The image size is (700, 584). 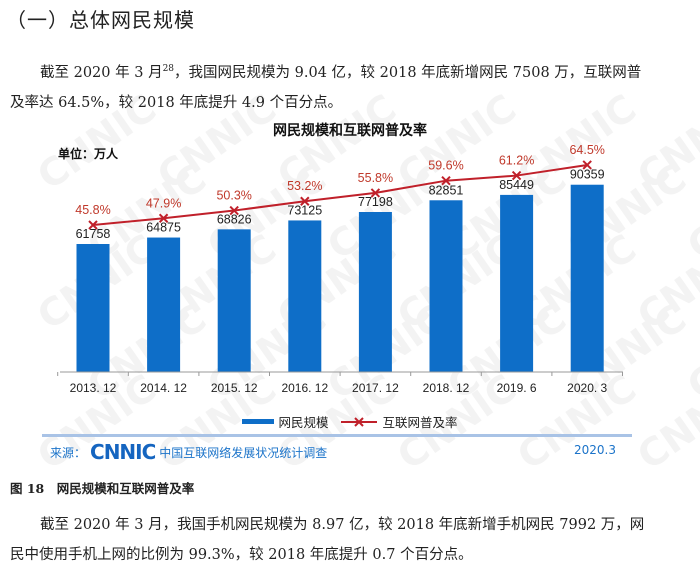 I want to click on x-tick-label: 2018. 12, so click(x=446, y=388).